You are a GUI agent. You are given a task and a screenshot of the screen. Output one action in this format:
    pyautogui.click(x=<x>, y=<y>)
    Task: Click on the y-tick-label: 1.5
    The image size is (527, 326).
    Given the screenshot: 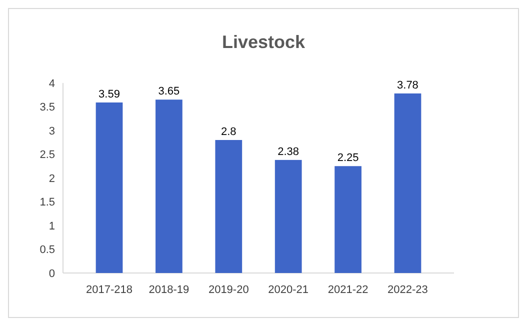 What is the action you would take?
    pyautogui.click(x=47, y=202)
    